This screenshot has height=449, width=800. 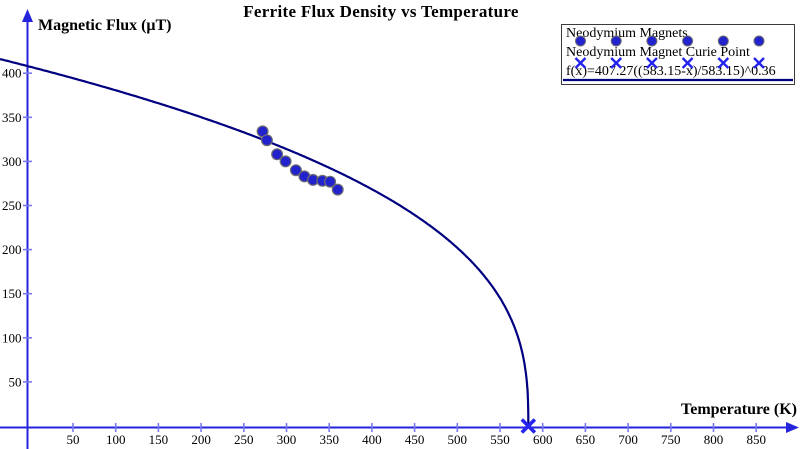 What do you see at coordinates (12, 161) in the screenshot?
I see `y-tick-label: 300` at bounding box center [12, 161].